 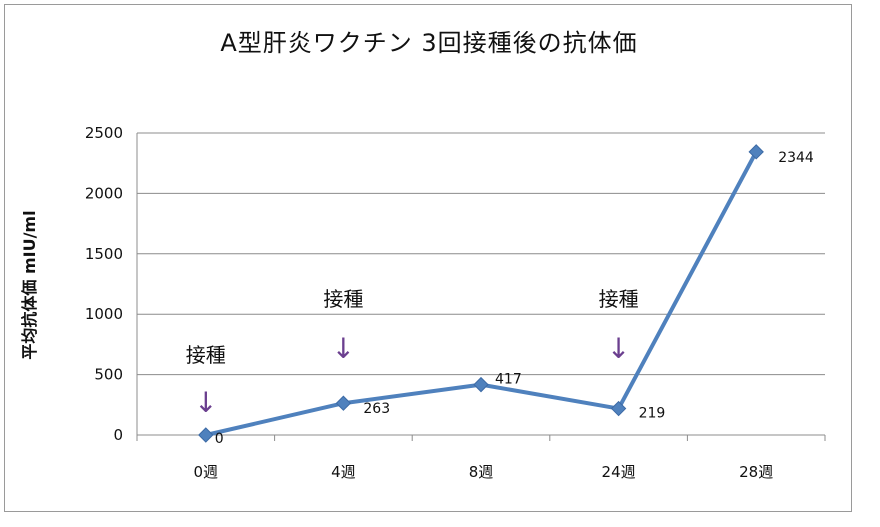 I want to click on y-tick-label-500: 500, so click(x=108, y=375).